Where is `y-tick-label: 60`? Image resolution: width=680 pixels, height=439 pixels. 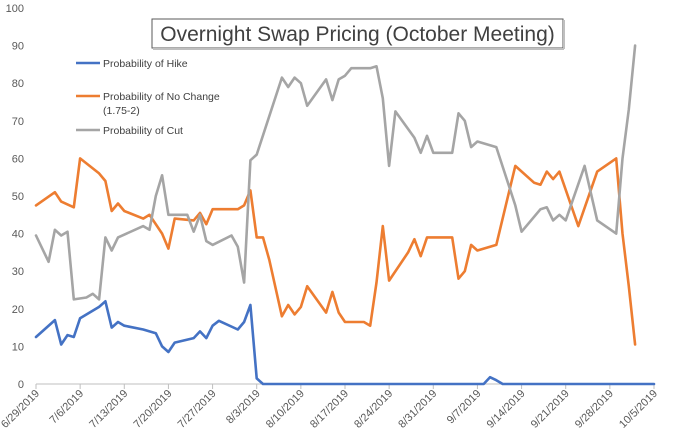
y-tick-label: 60 is located at coordinates (18, 159).